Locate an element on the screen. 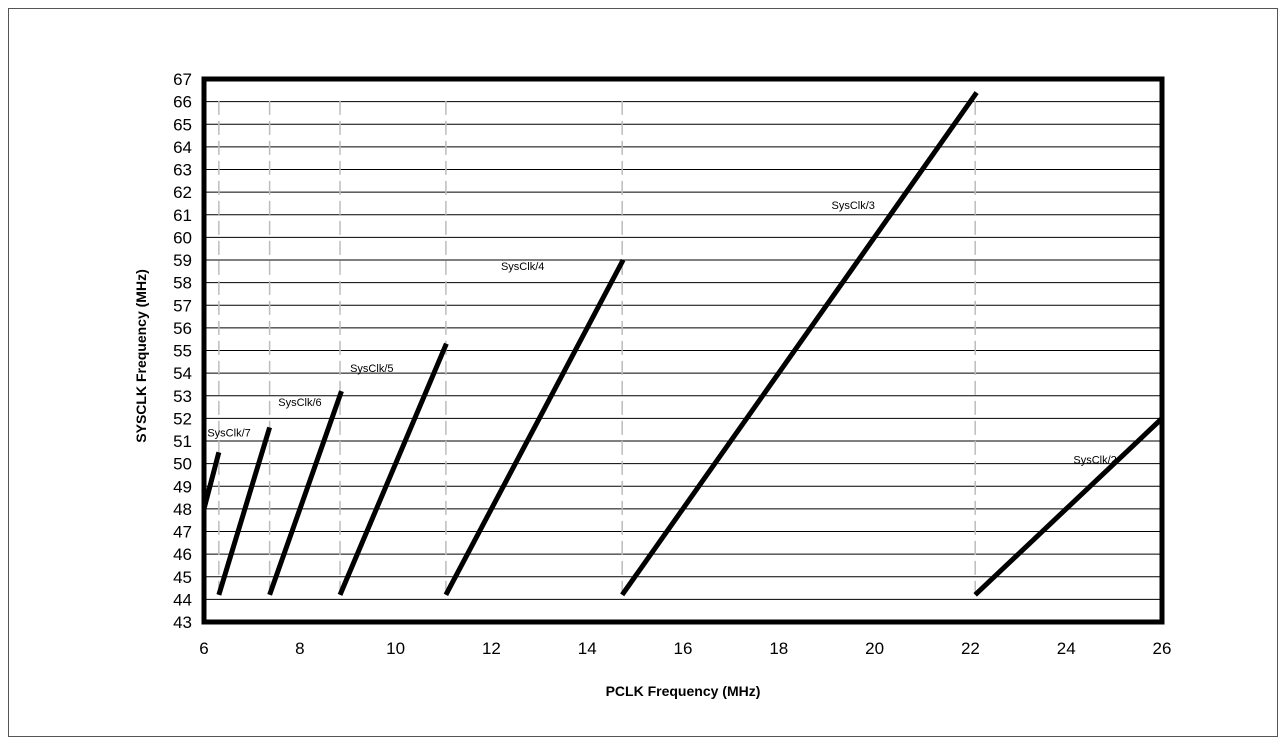 This screenshot has height=746, width=1288. y-tick-56: 56 is located at coordinates (182, 328).